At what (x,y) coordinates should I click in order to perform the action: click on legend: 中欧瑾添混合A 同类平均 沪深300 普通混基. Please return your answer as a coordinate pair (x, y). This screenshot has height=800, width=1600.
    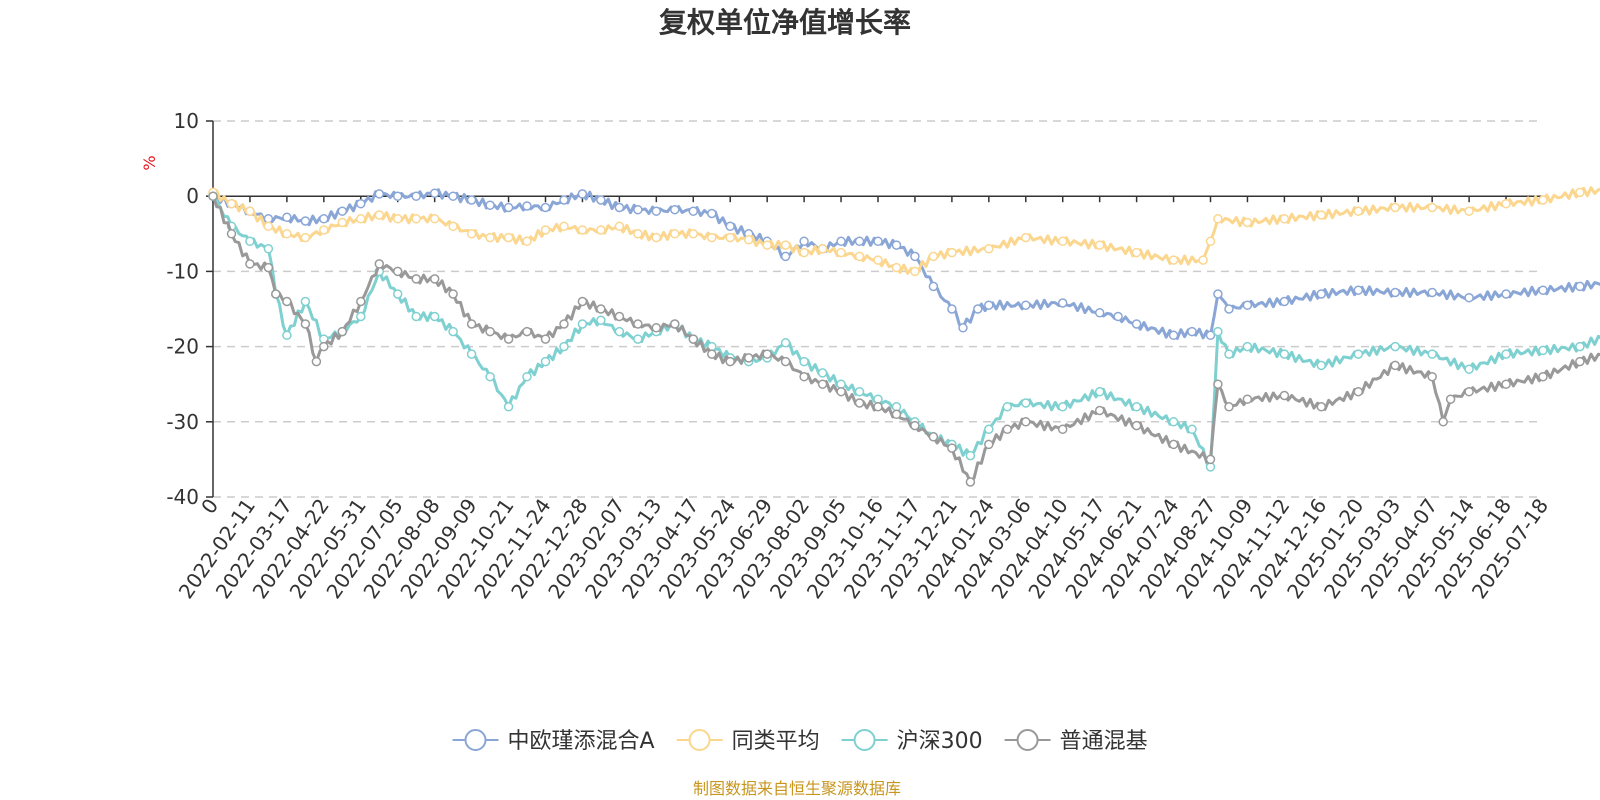
    Looking at the image, I should click on (800, 741).